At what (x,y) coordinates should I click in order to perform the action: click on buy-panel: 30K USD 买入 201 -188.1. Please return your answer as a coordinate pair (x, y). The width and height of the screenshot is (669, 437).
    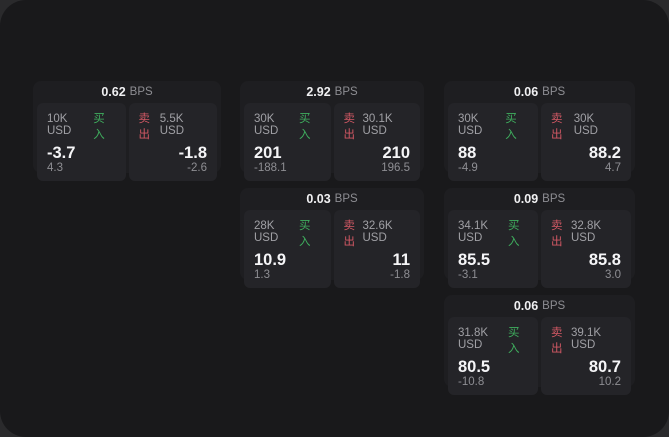
    Looking at the image, I should click on (287, 142).